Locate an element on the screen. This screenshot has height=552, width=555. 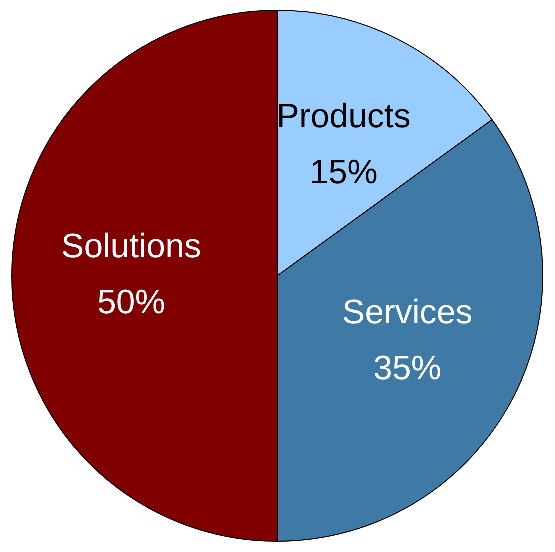
slice-label: Services is located at coordinates (407, 313).